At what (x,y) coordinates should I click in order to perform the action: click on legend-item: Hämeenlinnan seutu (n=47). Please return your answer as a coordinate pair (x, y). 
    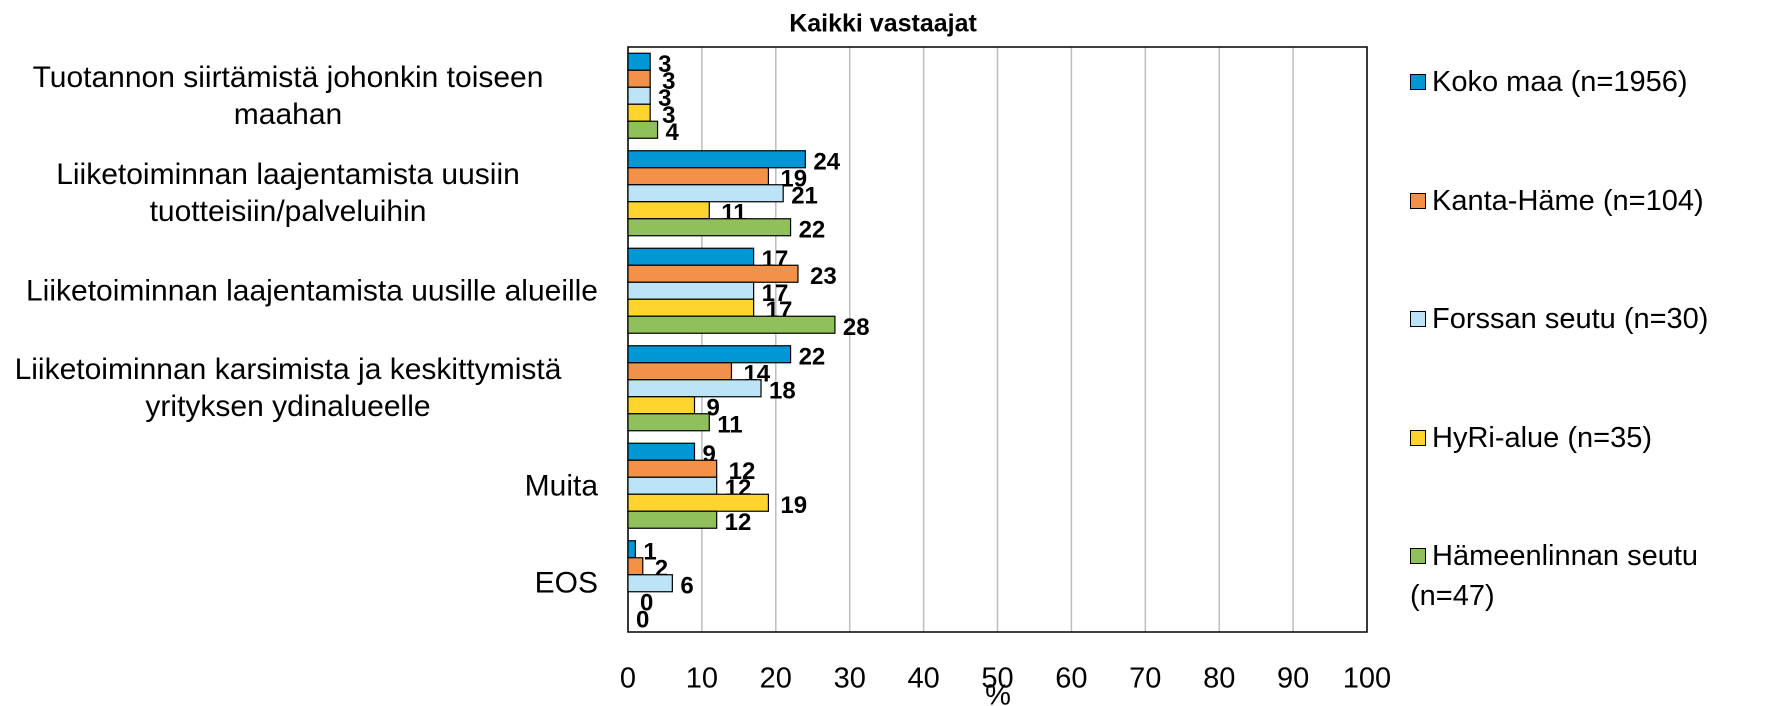
    Looking at the image, I should click on (1582, 576).